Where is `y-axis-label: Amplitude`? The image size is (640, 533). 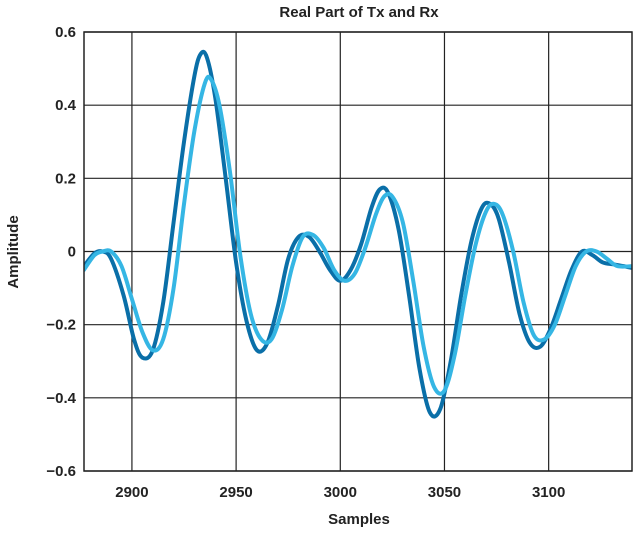
y-axis-label: Amplitude is located at coordinates (13, 251).